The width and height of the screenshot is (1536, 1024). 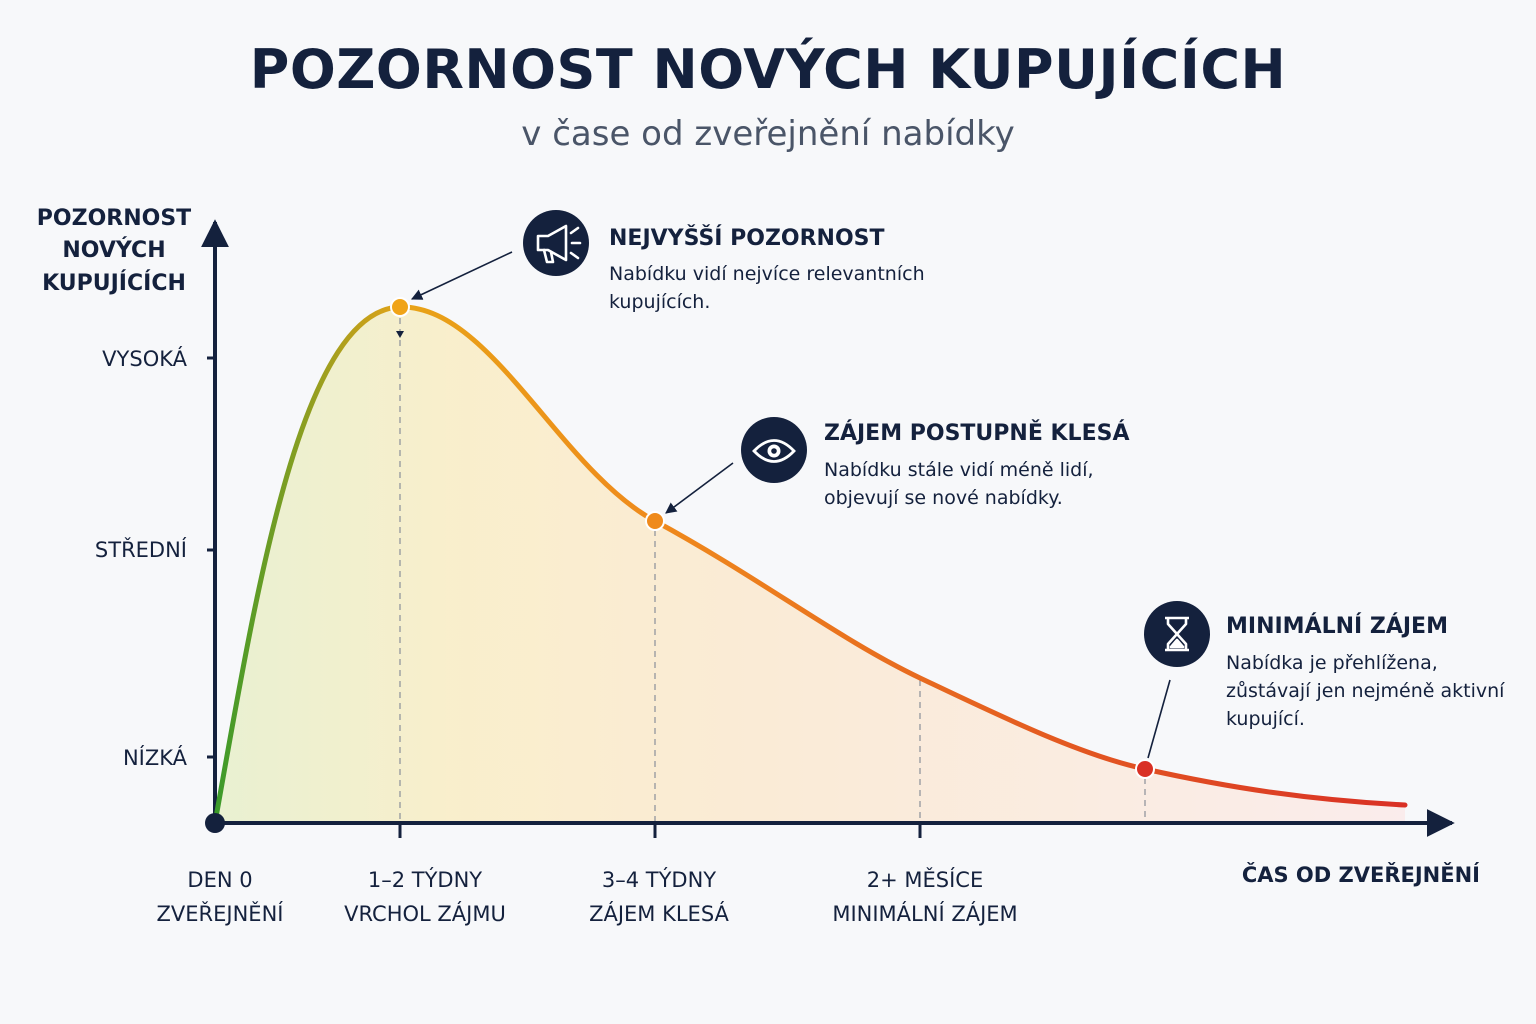 What do you see at coordinates (1332, 663) in the screenshot?
I see `annotation-minimum-line-1: Nabídka je přehlížena,` at bounding box center [1332, 663].